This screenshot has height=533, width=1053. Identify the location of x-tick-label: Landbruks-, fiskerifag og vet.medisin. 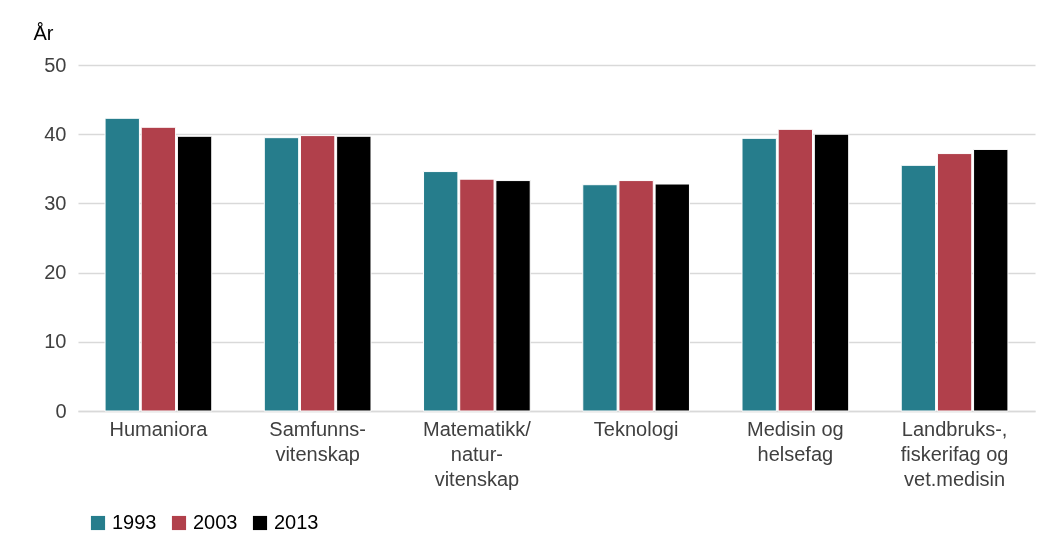
(954, 453).